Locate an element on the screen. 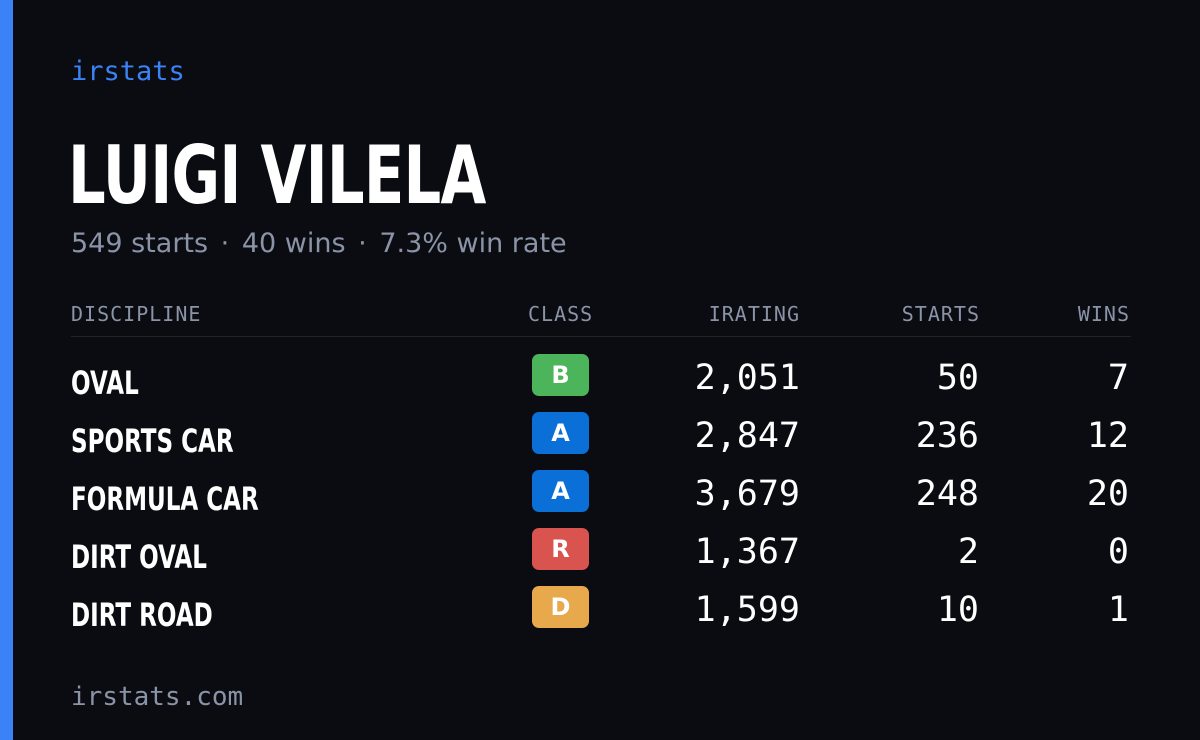  irating-value: 2,051 is located at coordinates (747, 378).